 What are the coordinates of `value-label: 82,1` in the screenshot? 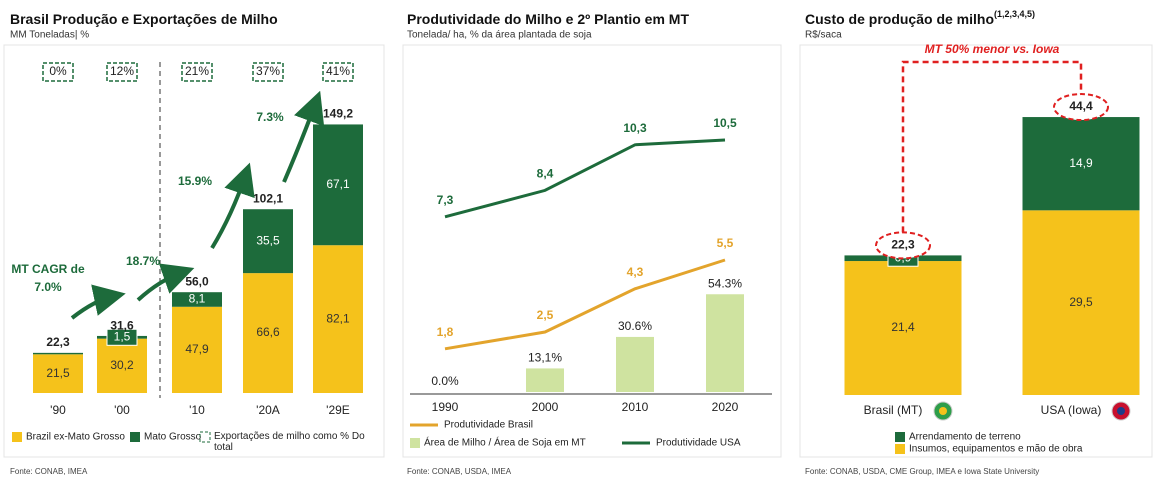 It's located at (338, 318).